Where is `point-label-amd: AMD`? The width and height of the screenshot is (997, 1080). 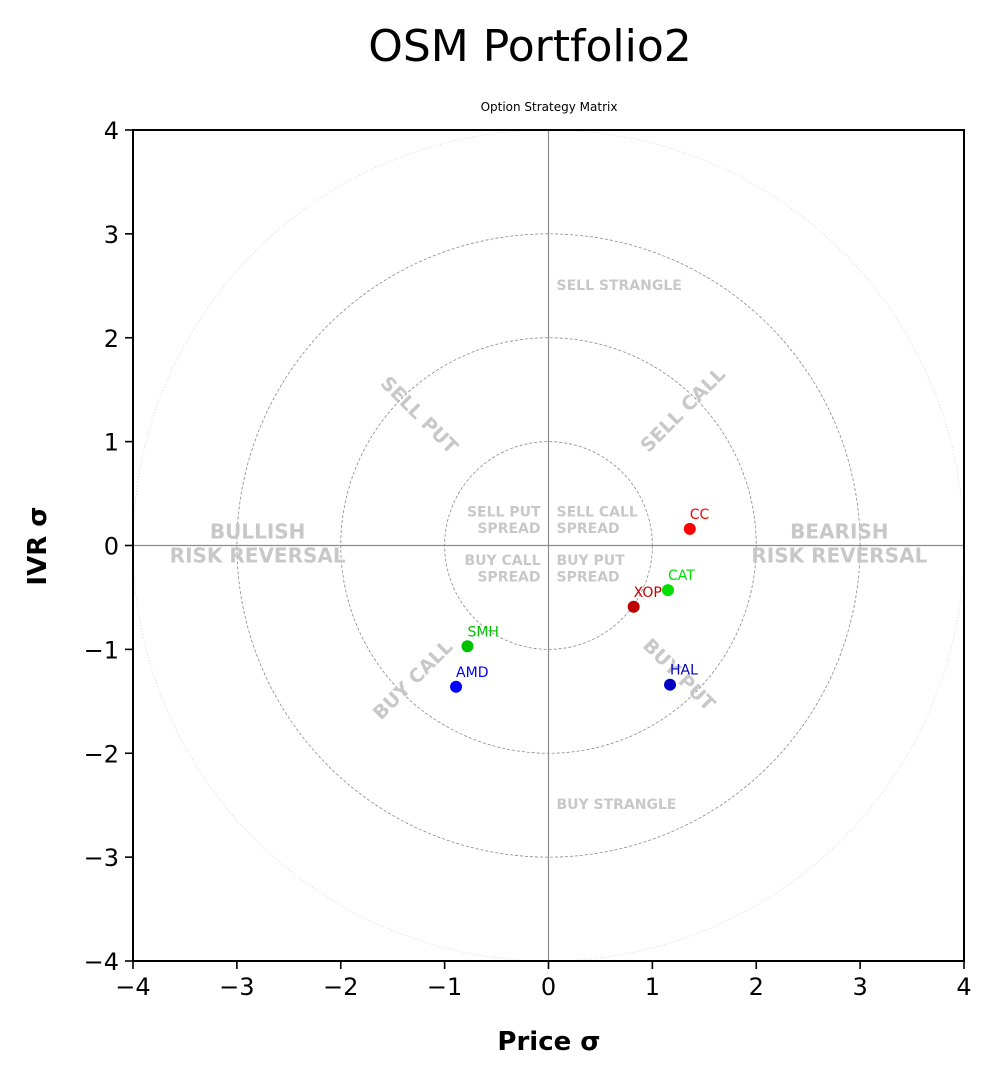 point-label-amd: AMD is located at coordinates (472, 673).